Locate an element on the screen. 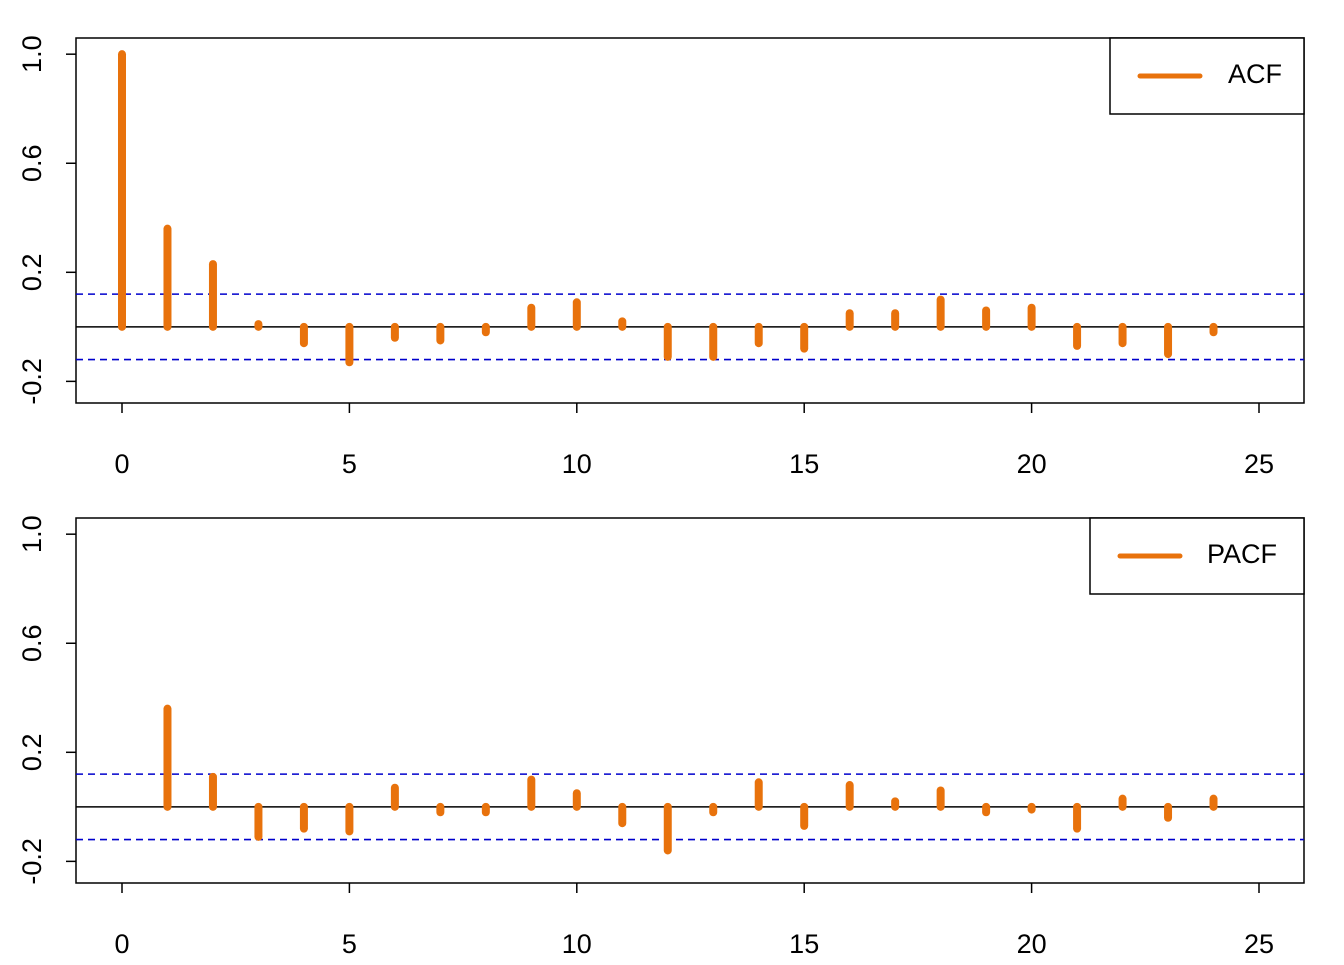 This screenshot has height=965, width=1344. legend-label: PACF is located at coordinates (1242, 554).